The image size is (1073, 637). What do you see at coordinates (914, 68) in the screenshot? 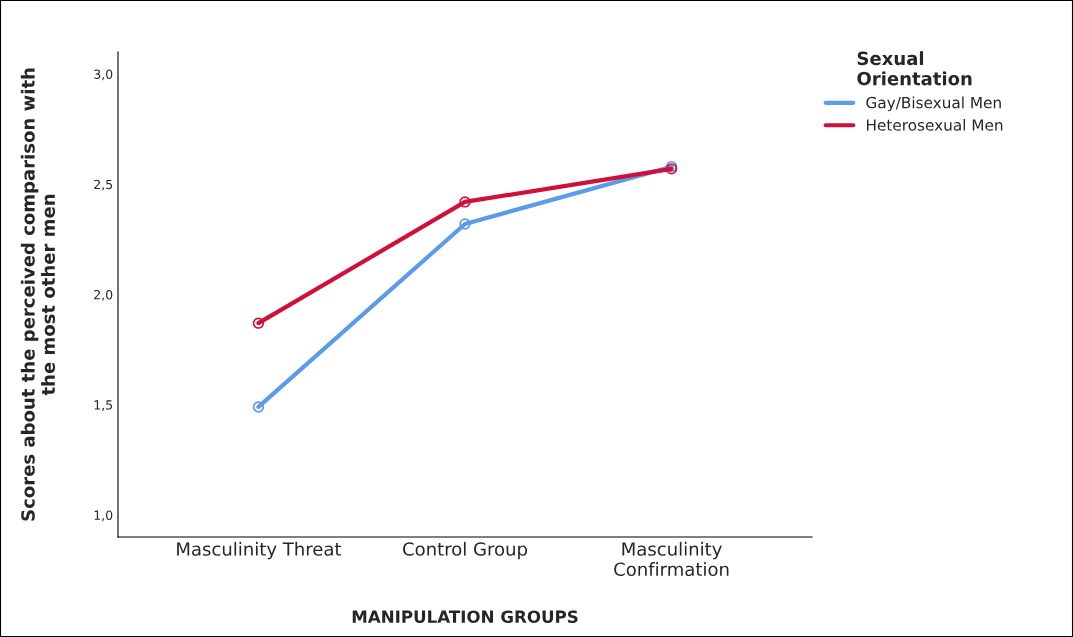
I see `legend-title: Sexual Orientation` at bounding box center [914, 68].